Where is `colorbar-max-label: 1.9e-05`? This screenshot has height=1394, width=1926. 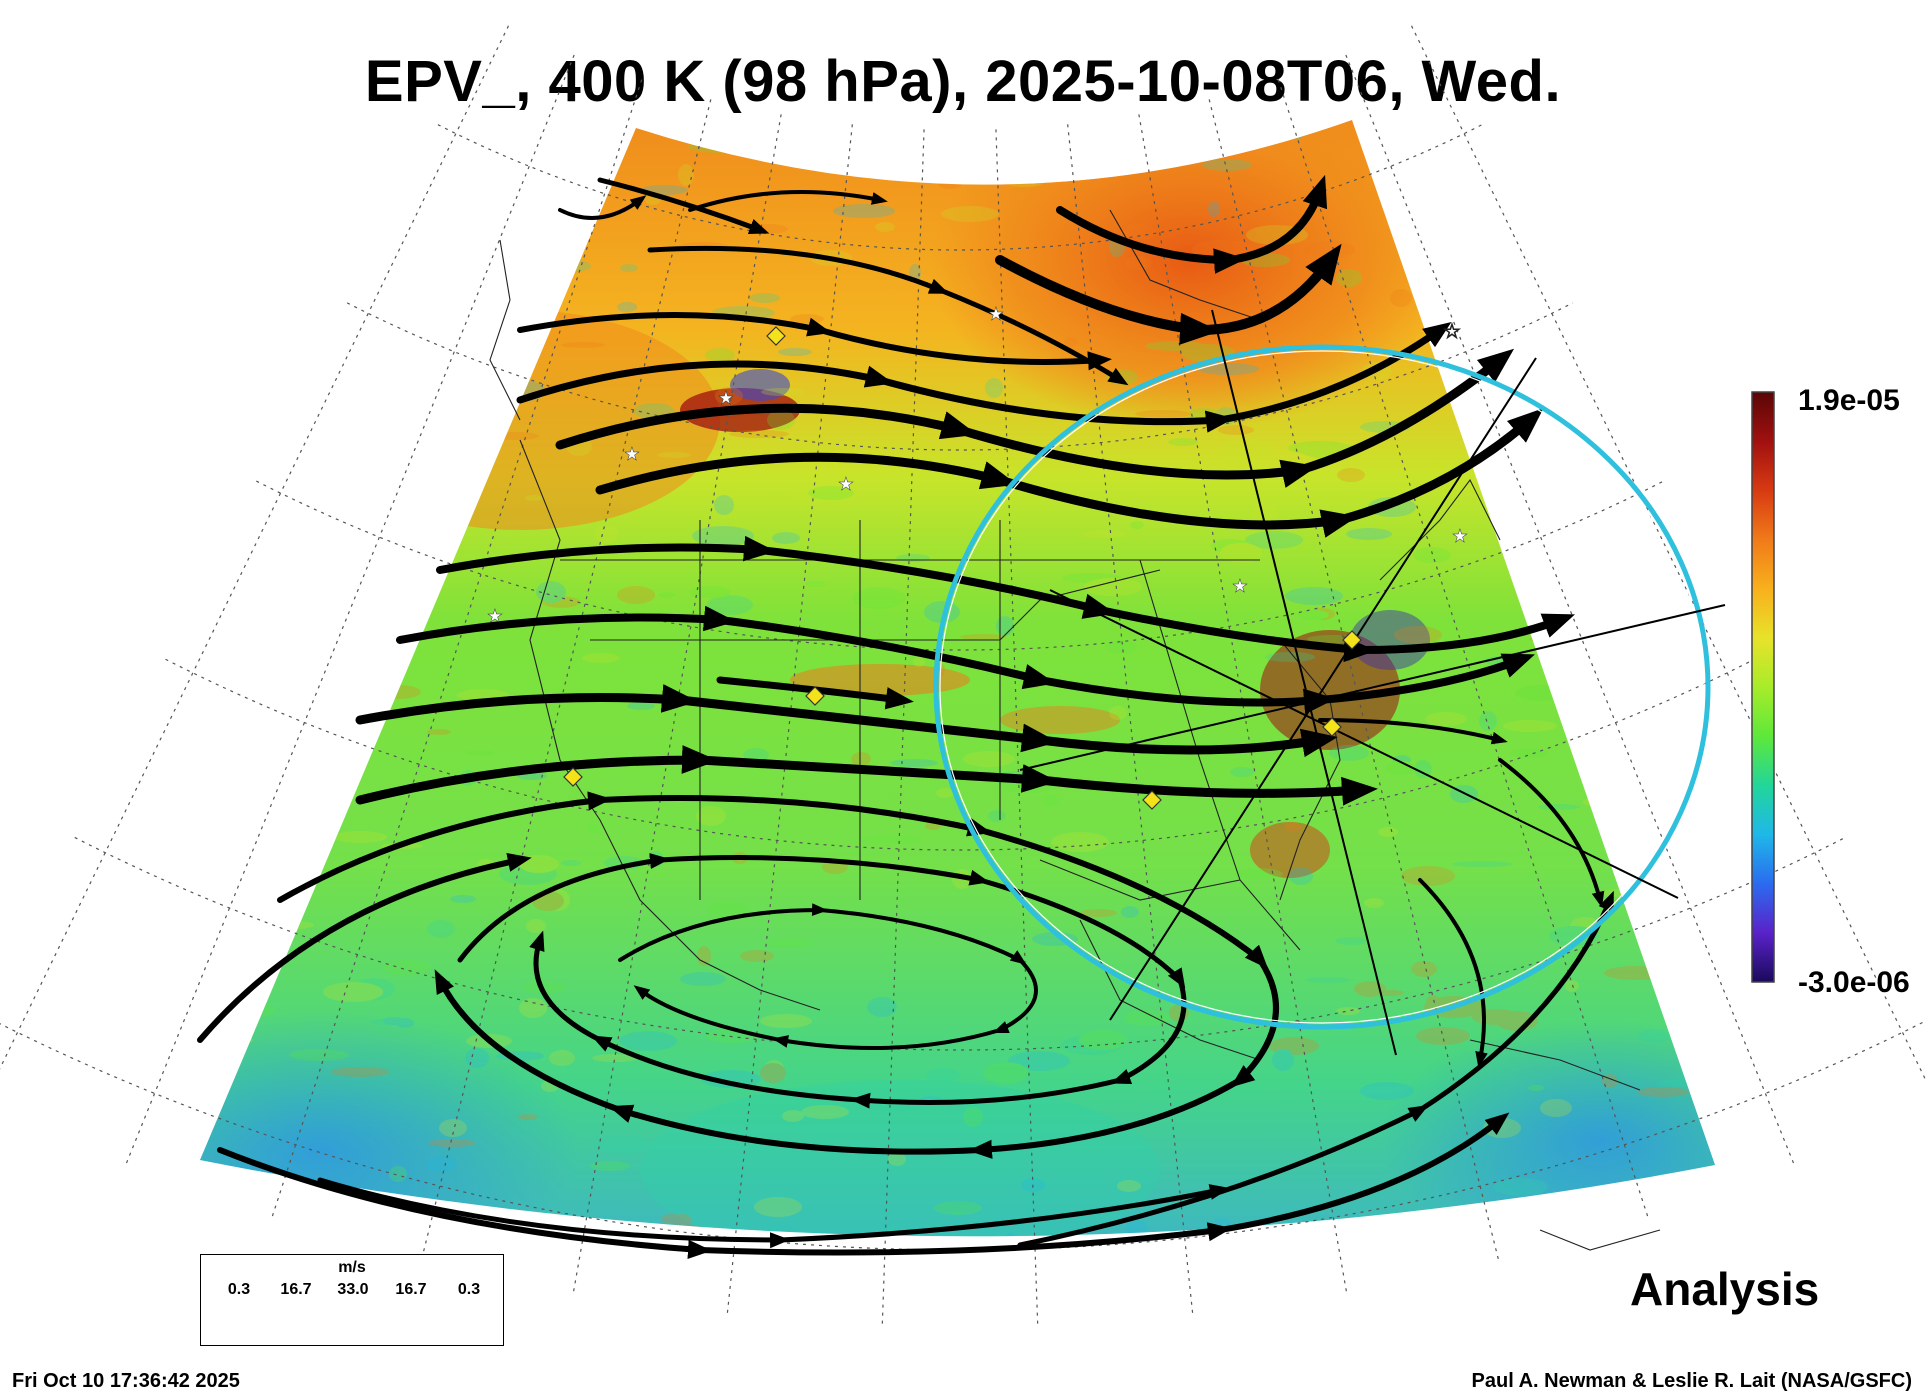 colorbar-max-label: 1.9e-05 is located at coordinates (1849, 400).